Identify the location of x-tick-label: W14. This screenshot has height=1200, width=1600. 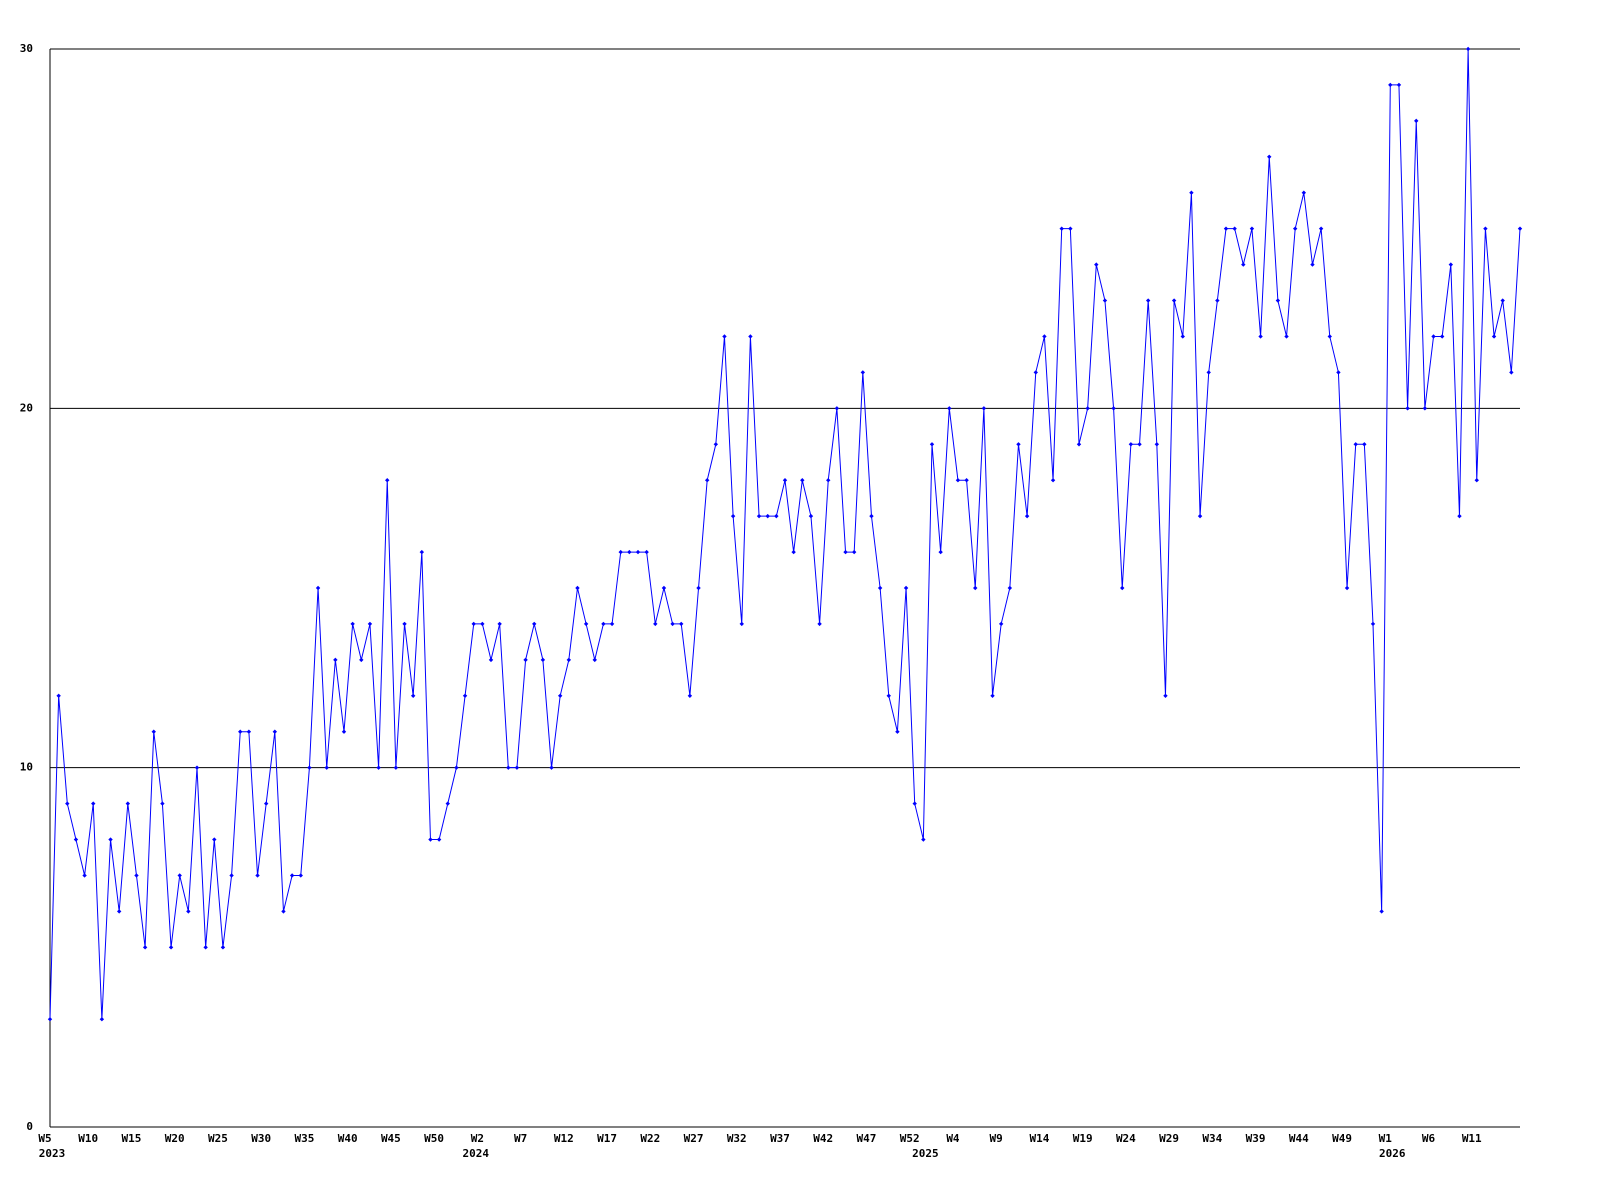
(1039, 1138).